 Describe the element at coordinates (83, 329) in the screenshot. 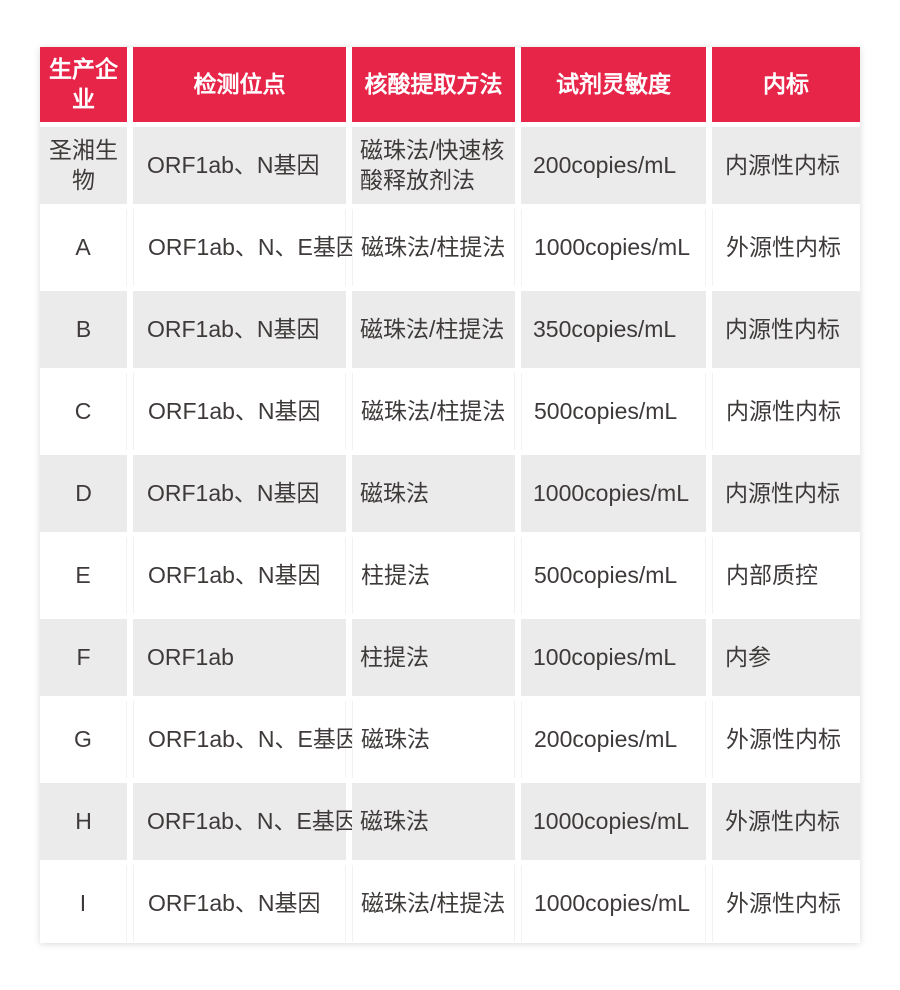

I see `table-cell: B` at that location.